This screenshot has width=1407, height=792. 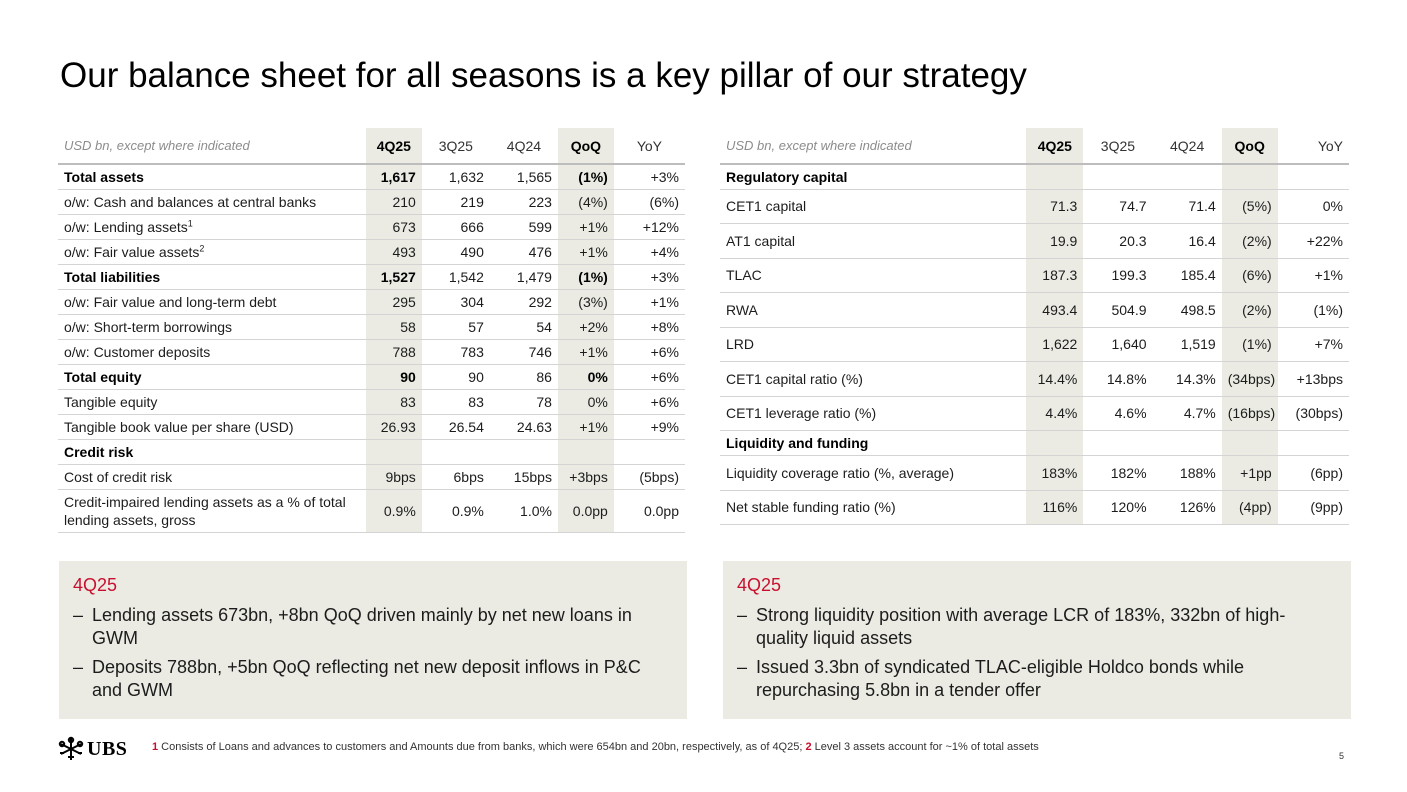 I want to click on table-cell: +4%, so click(x=649, y=252).